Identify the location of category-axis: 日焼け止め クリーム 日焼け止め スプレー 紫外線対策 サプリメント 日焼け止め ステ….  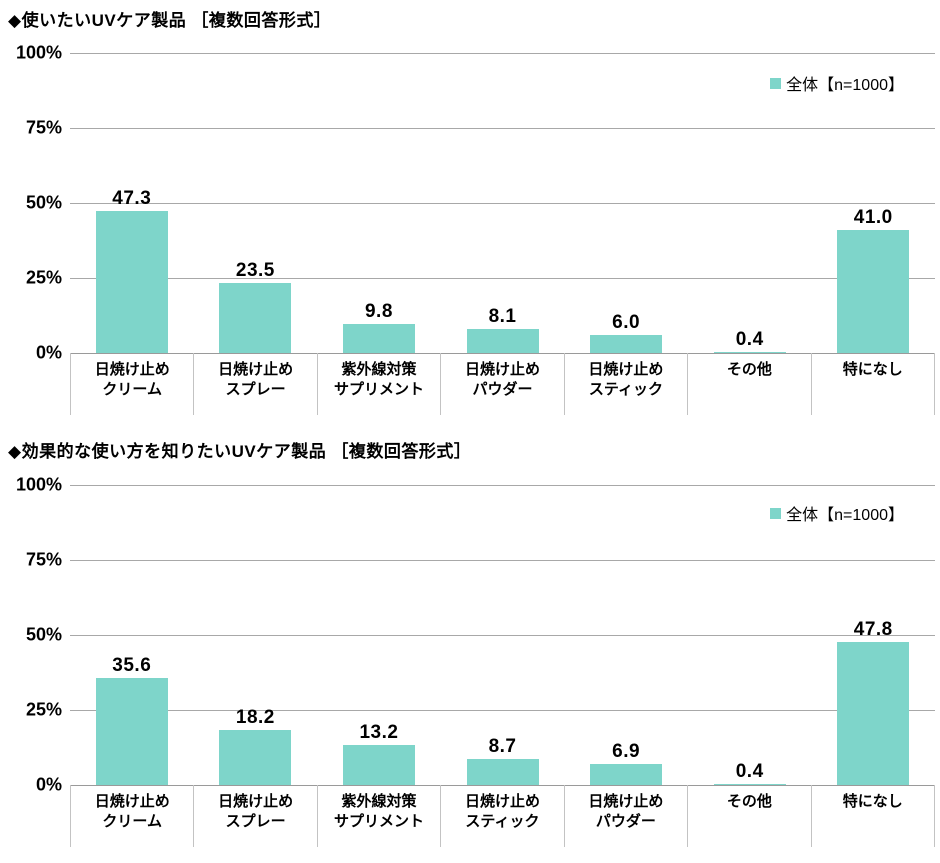
(502, 816).